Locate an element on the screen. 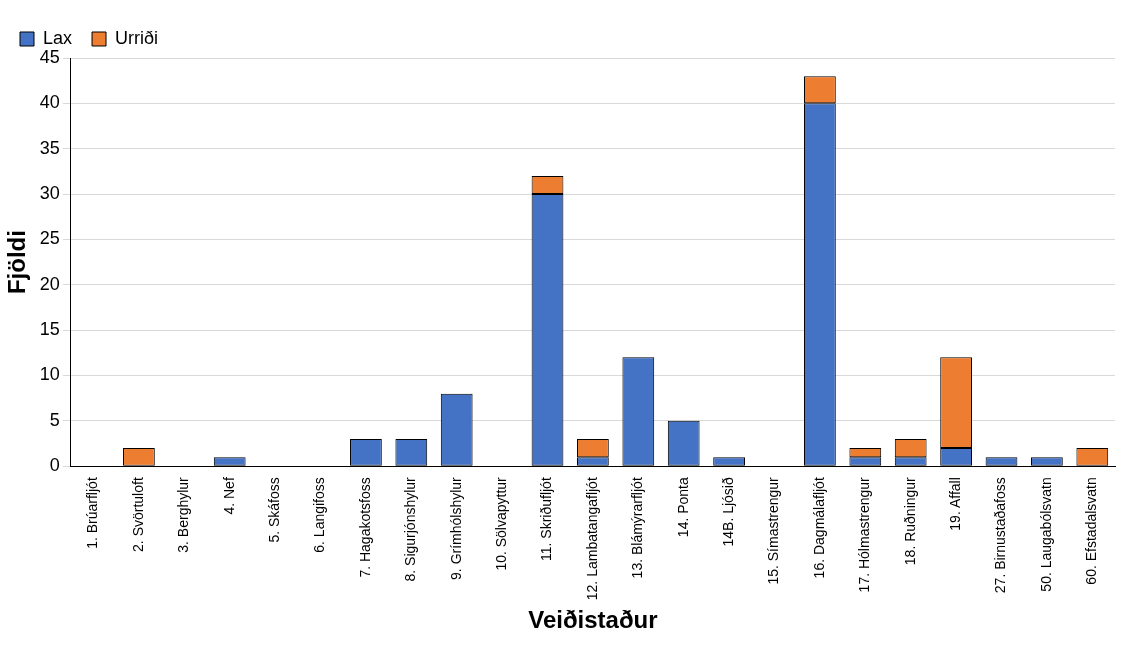  x-tick-label: 2. Svörtuloft is located at coordinates (137, 514).